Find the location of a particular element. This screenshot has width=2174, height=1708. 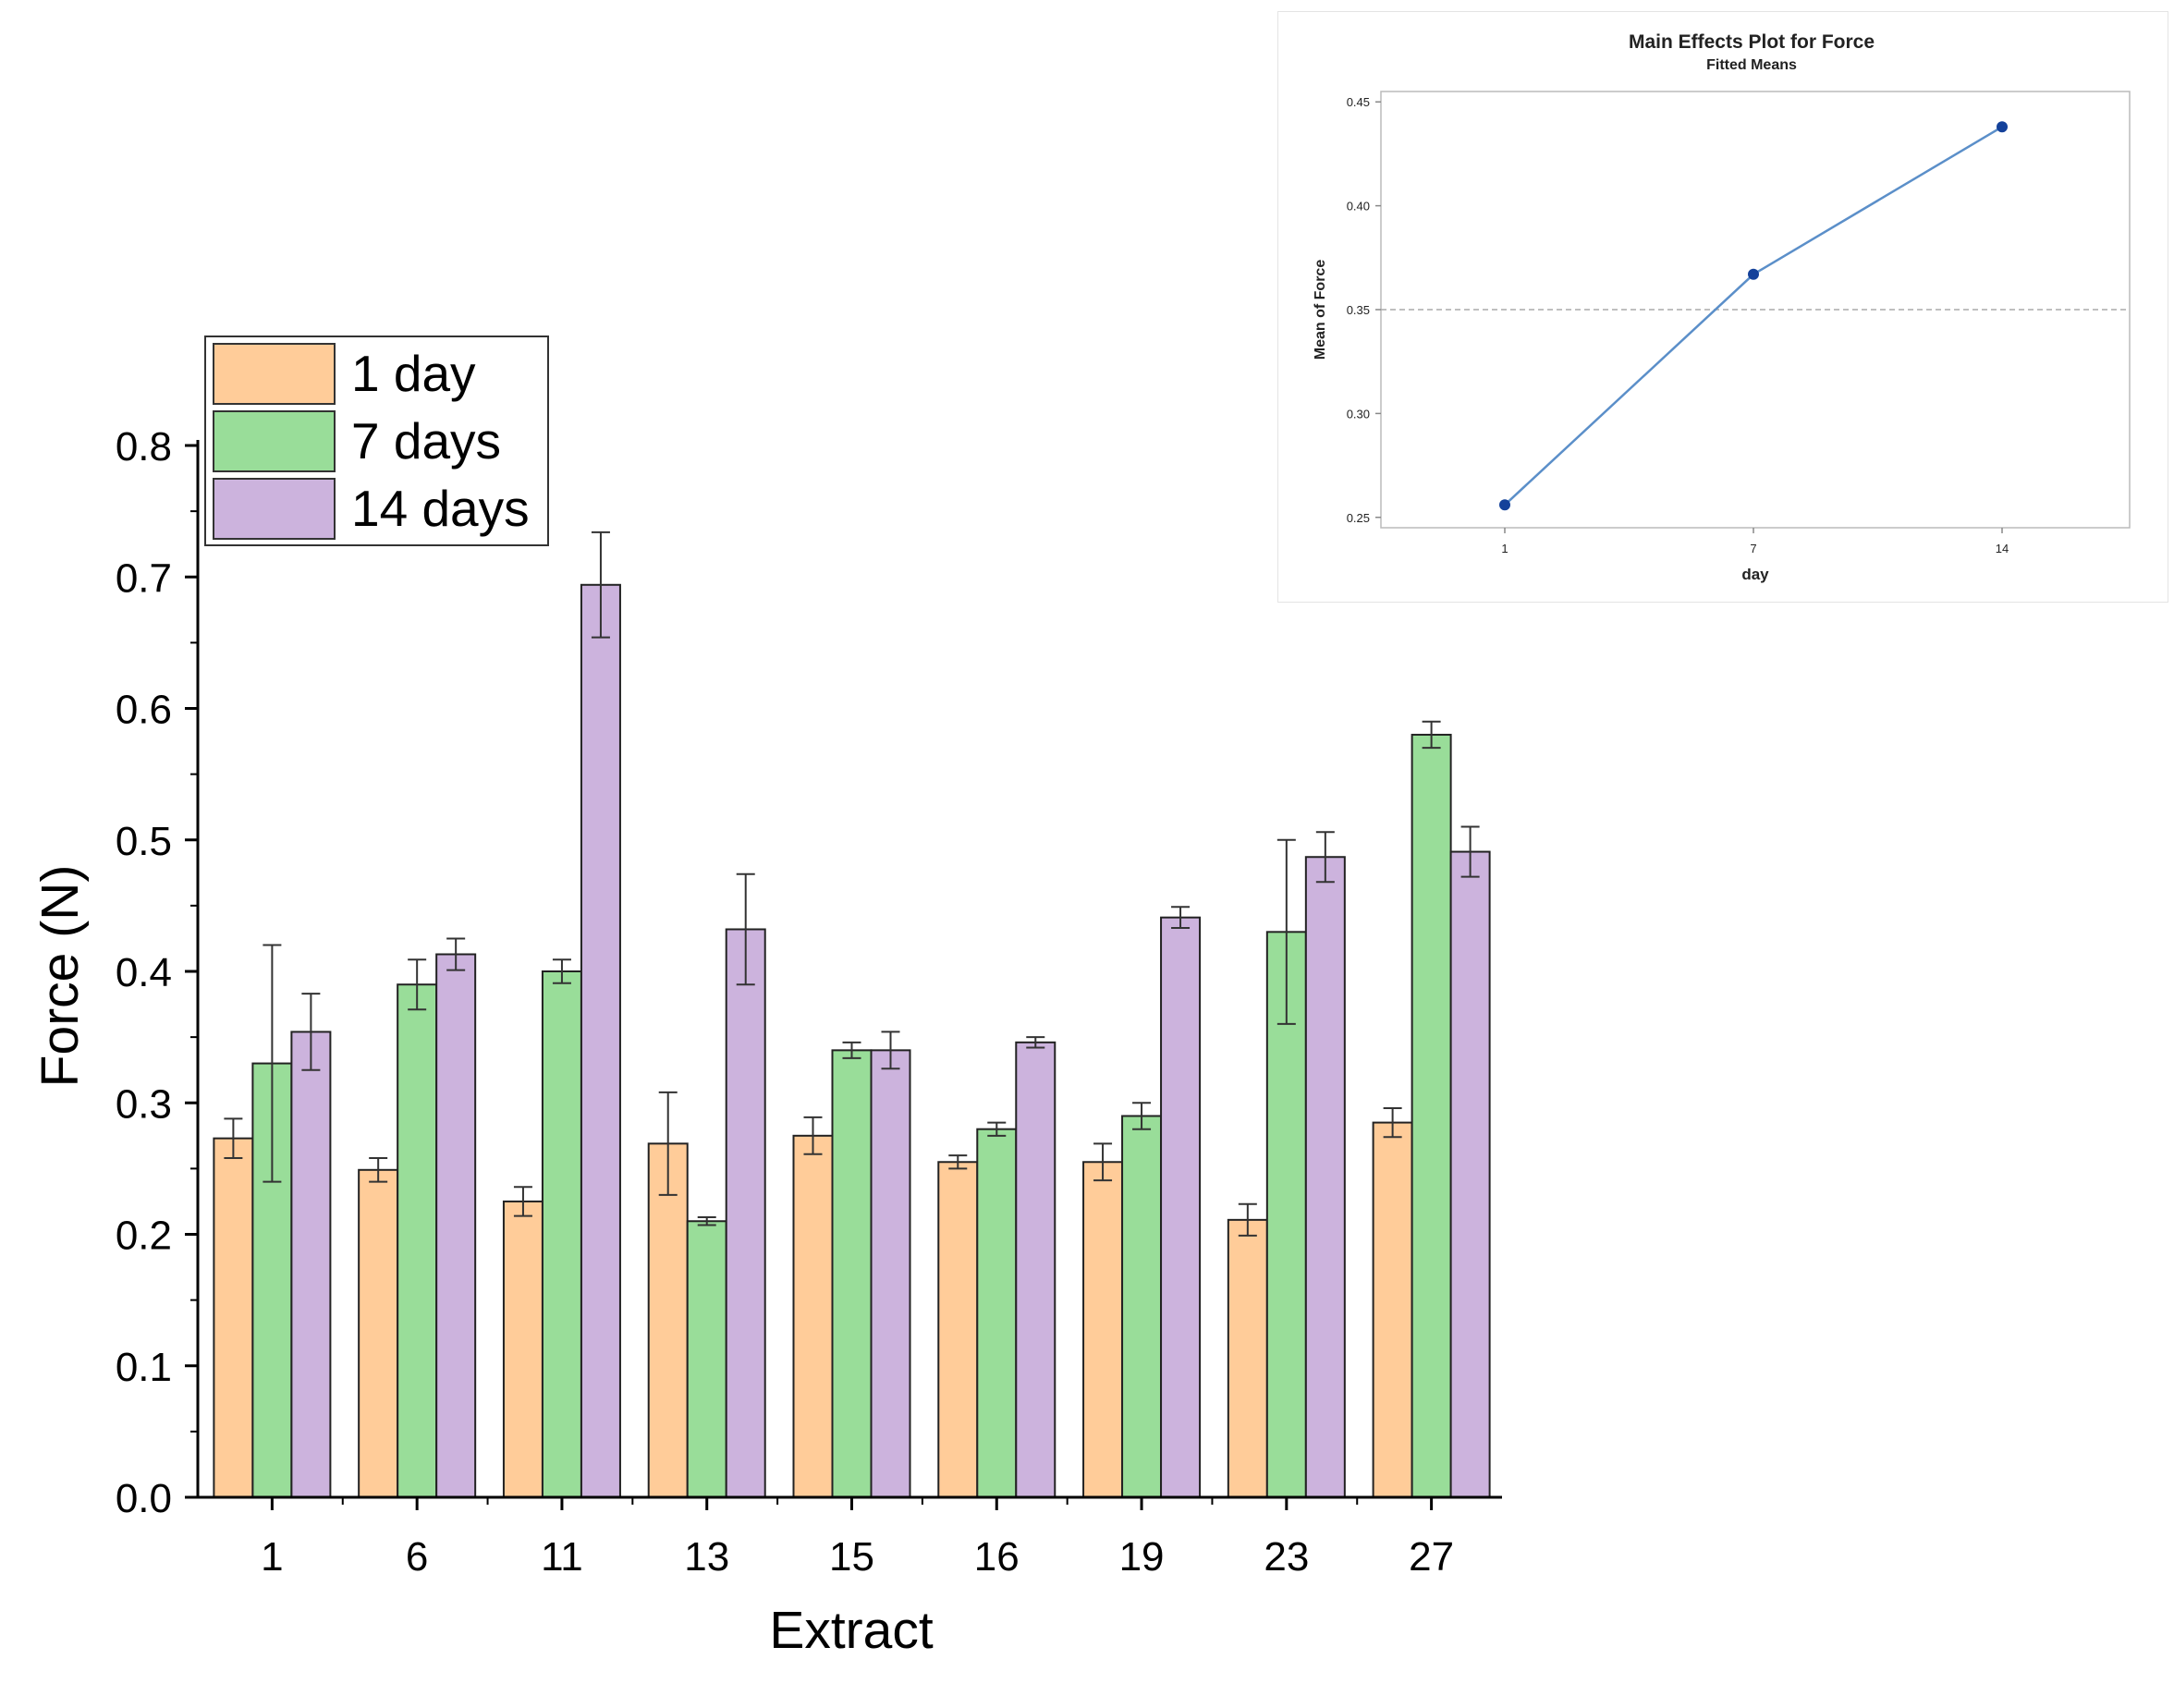

legend-label-7-days: 7 days is located at coordinates (426, 441).